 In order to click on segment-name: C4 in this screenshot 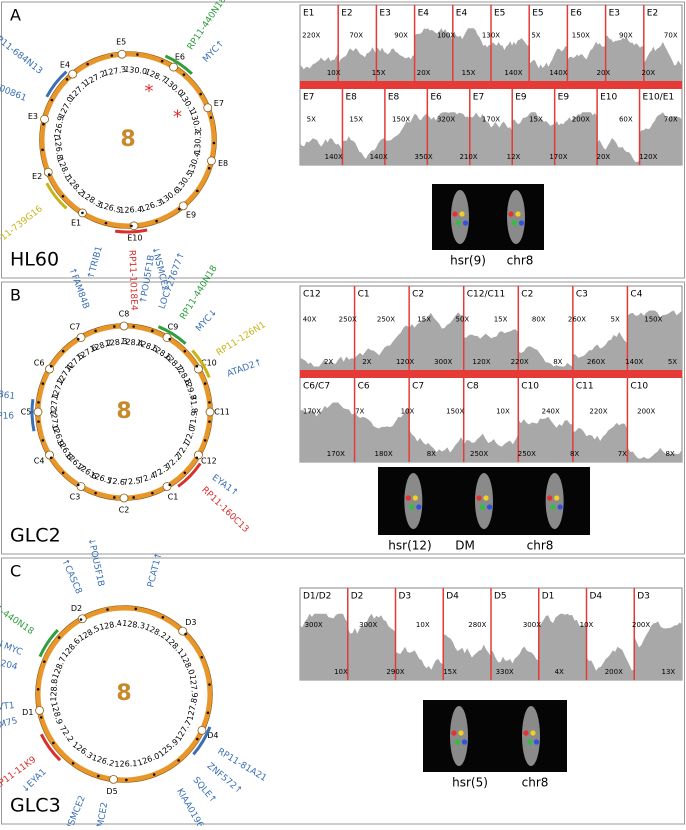, I will do `click(636, 295)`.